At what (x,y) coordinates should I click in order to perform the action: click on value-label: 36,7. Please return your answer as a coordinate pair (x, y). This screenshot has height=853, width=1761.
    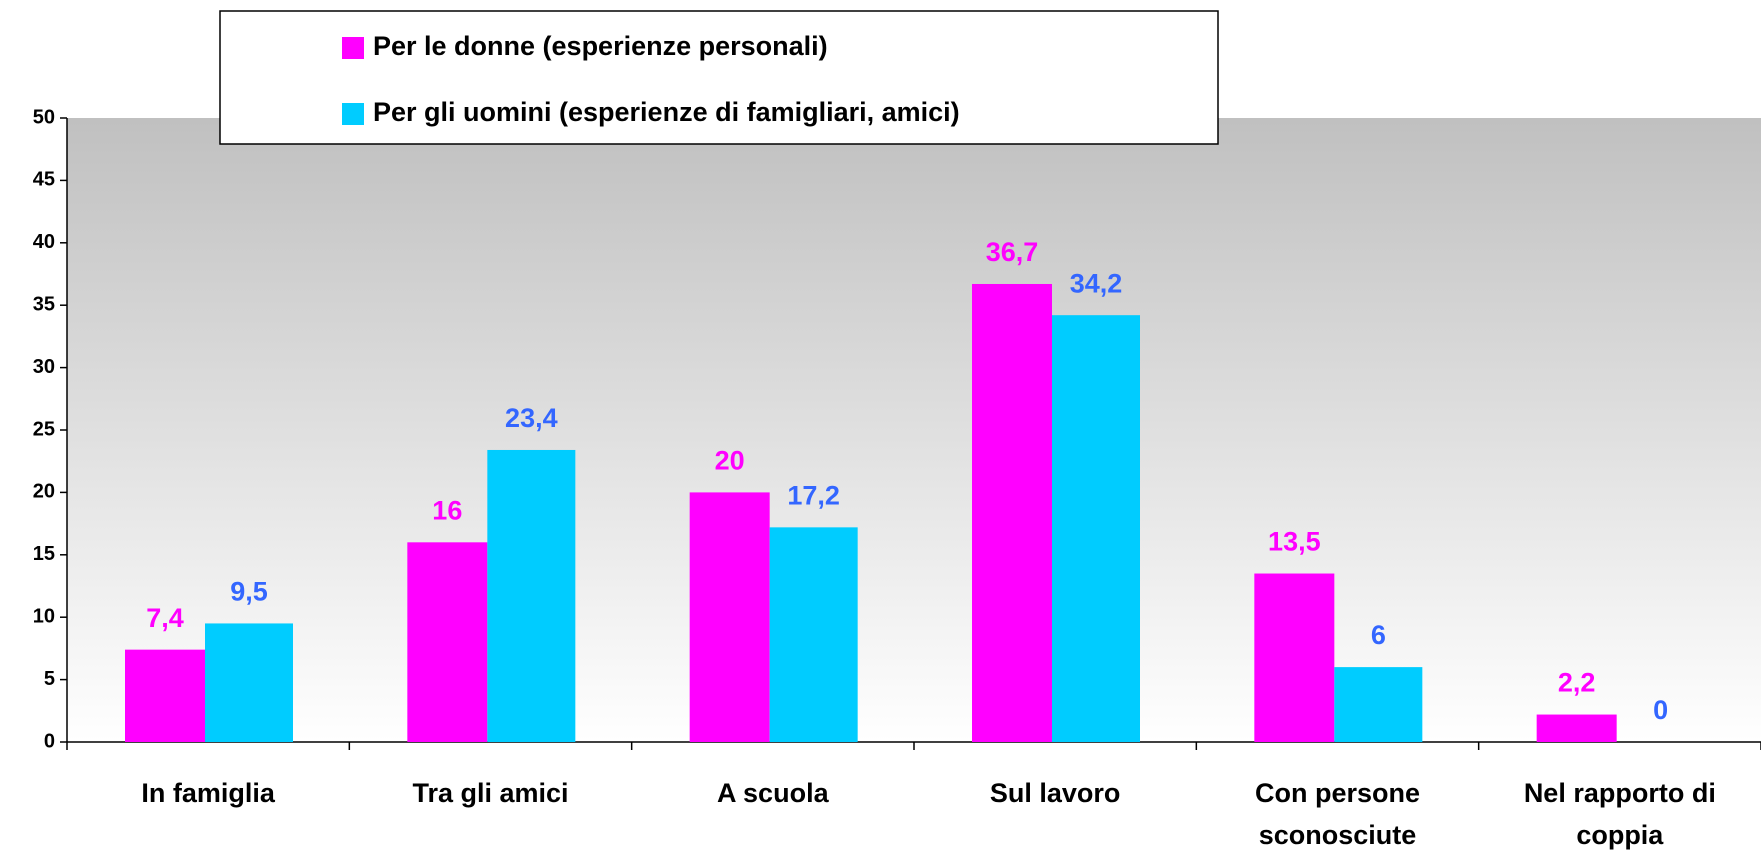
    Looking at the image, I should click on (1012, 252).